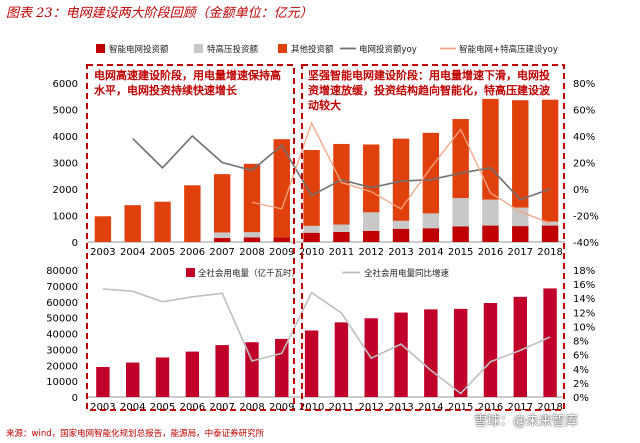 Image resolution: width=640 pixels, height=443 pixels. I want to click on top-y2-tick-label: 60%, so click(584, 111).